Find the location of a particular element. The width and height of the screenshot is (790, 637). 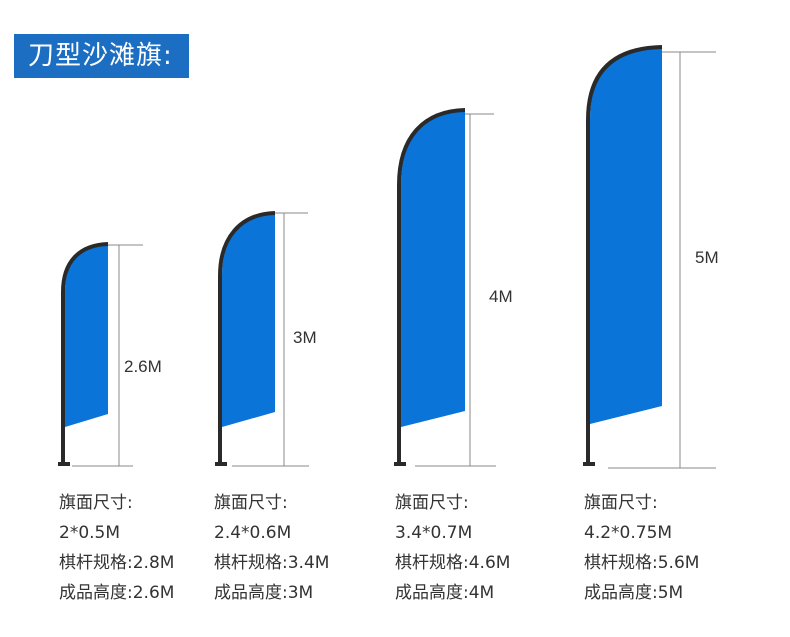

flag-3-pole is located at coordinates (431, 285).